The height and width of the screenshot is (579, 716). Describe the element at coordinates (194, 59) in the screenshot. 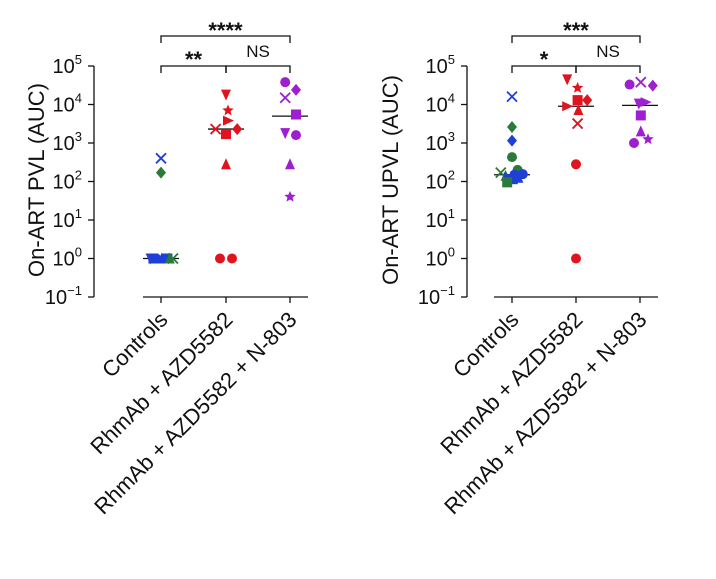

I see `significance-label: **` at that location.